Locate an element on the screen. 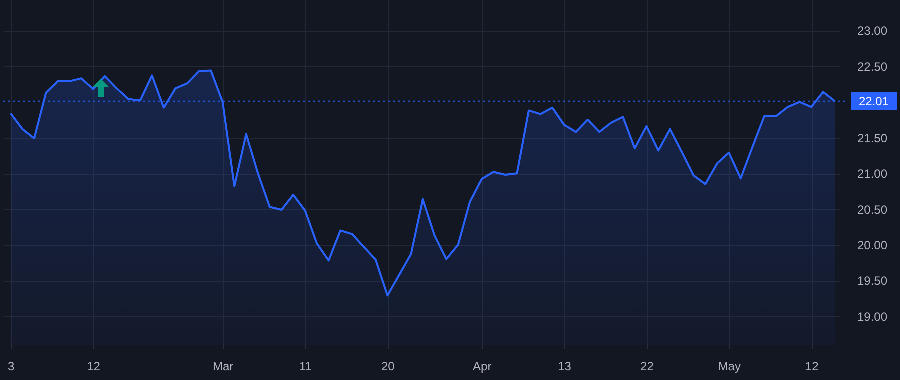 This screenshot has height=380, width=900. x-tick-label: 13 is located at coordinates (565, 367).